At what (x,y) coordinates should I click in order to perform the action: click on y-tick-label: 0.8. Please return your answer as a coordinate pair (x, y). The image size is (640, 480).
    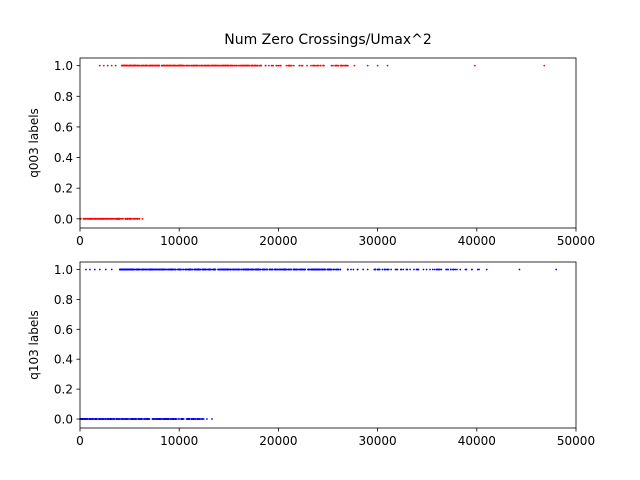
    Looking at the image, I should click on (63, 300).